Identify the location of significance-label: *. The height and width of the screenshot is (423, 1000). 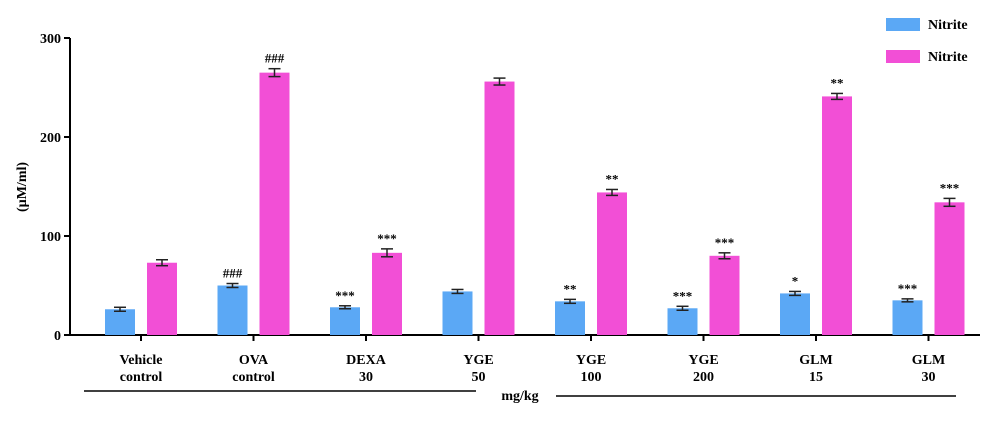
(795, 280).